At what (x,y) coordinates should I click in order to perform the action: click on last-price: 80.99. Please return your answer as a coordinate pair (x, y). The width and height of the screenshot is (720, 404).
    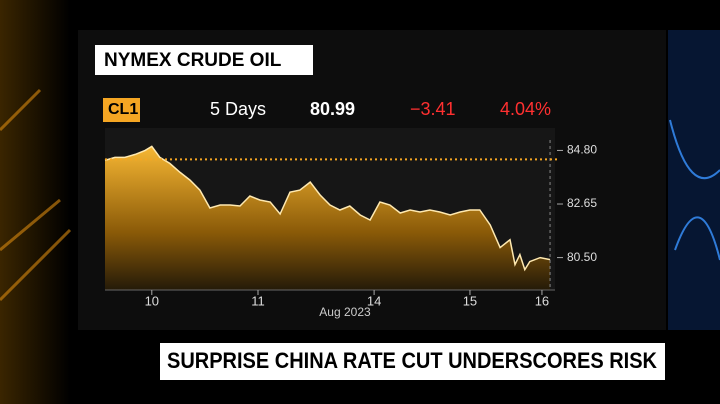
    Looking at the image, I should click on (332, 109).